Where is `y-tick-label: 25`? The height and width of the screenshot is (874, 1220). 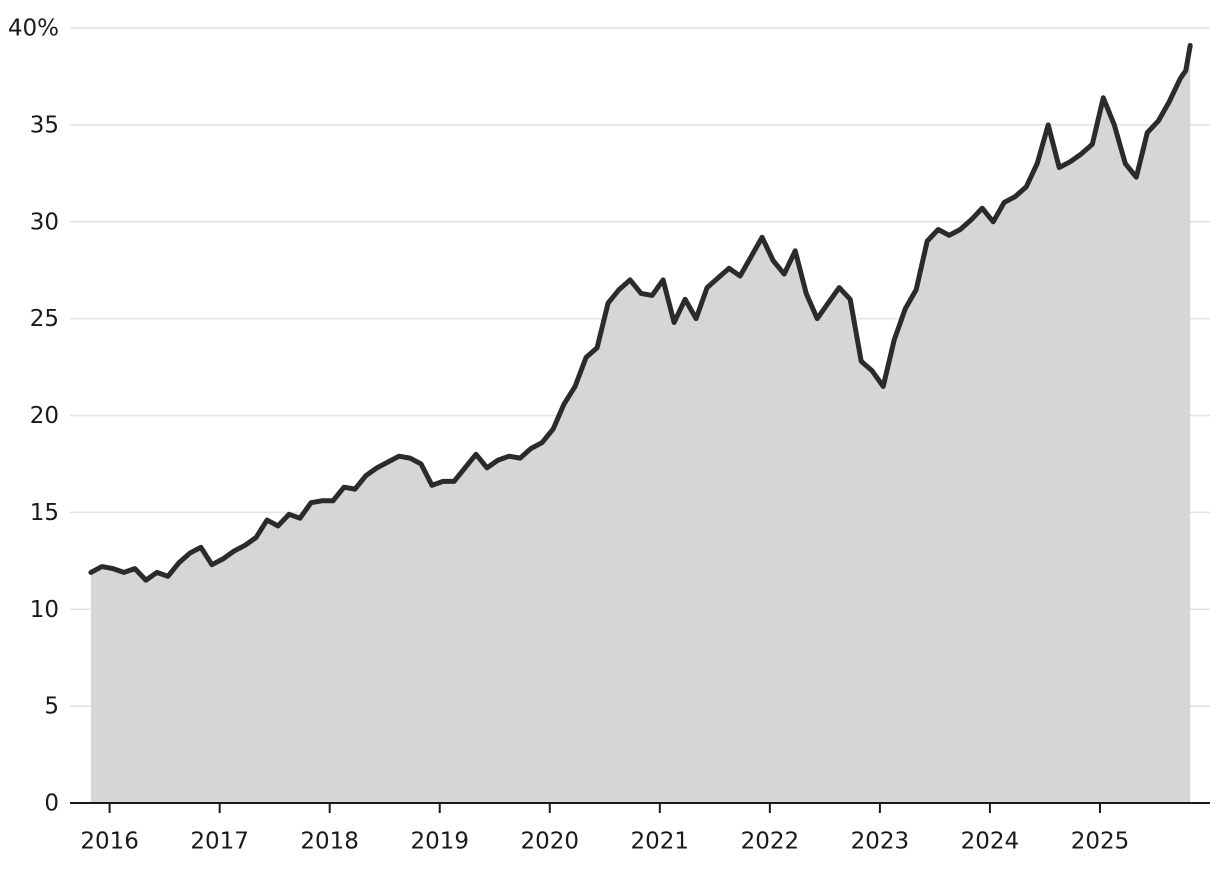
y-tick-label: 25 is located at coordinates (44, 319).